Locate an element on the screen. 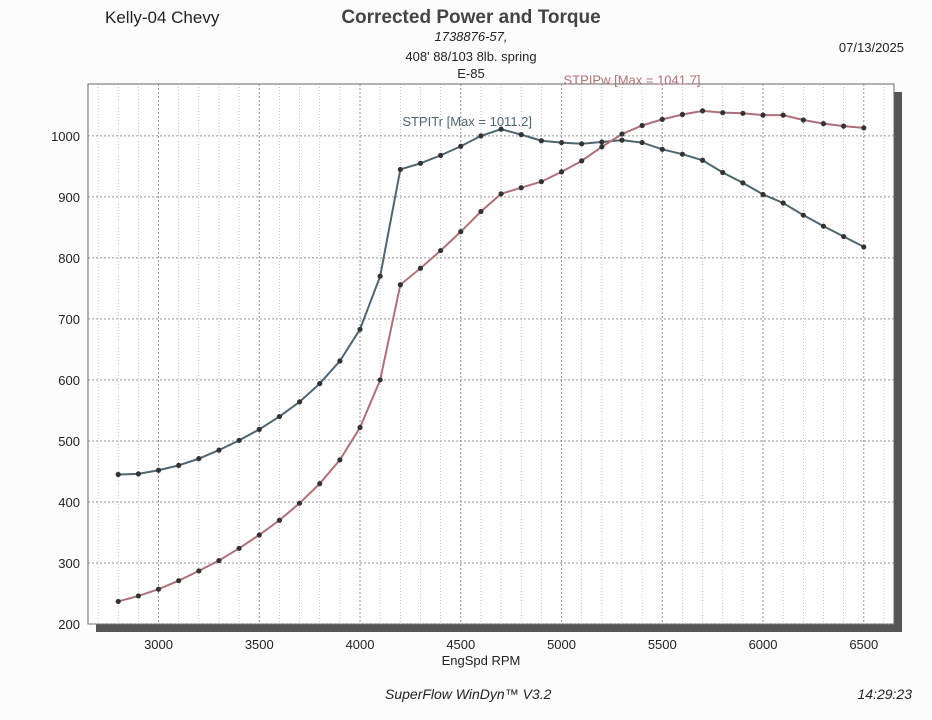 The height and width of the screenshot is (720, 932). x-tick-label: 3500 is located at coordinates (259, 644).